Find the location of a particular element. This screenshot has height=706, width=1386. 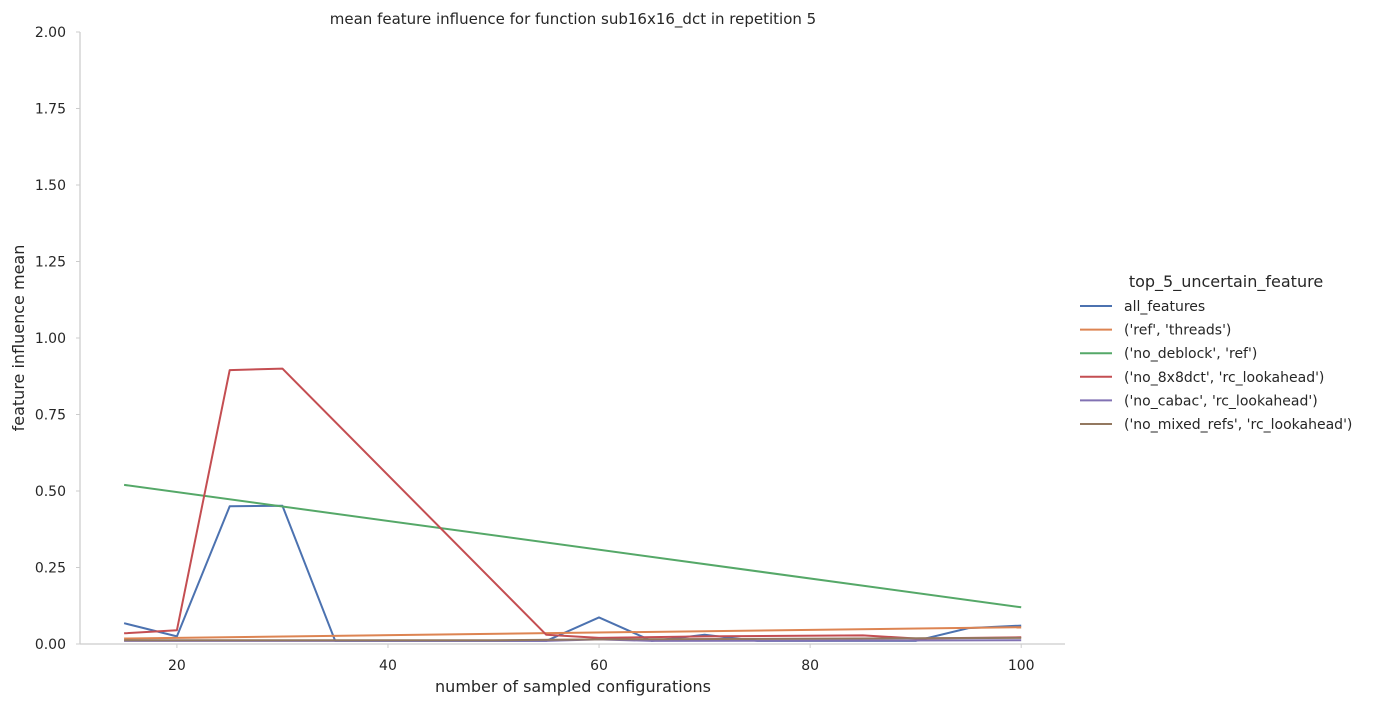

y-tick-label: 1.00 is located at coordinates (50, 339).